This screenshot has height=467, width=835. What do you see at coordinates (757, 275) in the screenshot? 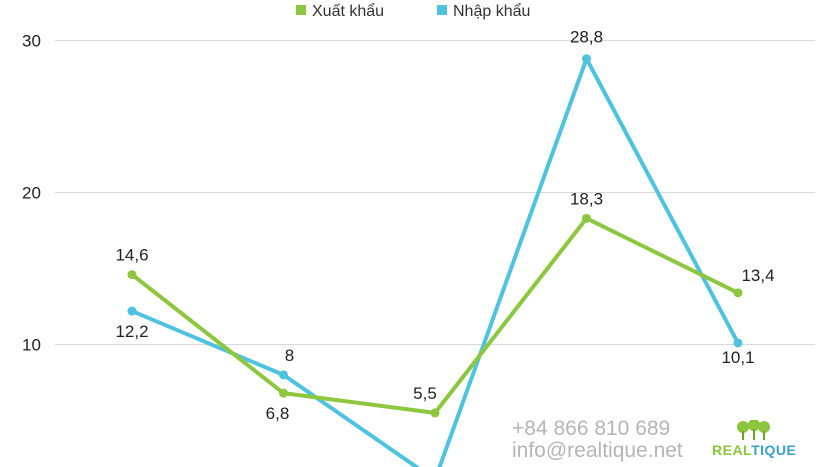
I see `data-label: 13,4` at bounding box center [757, 275].